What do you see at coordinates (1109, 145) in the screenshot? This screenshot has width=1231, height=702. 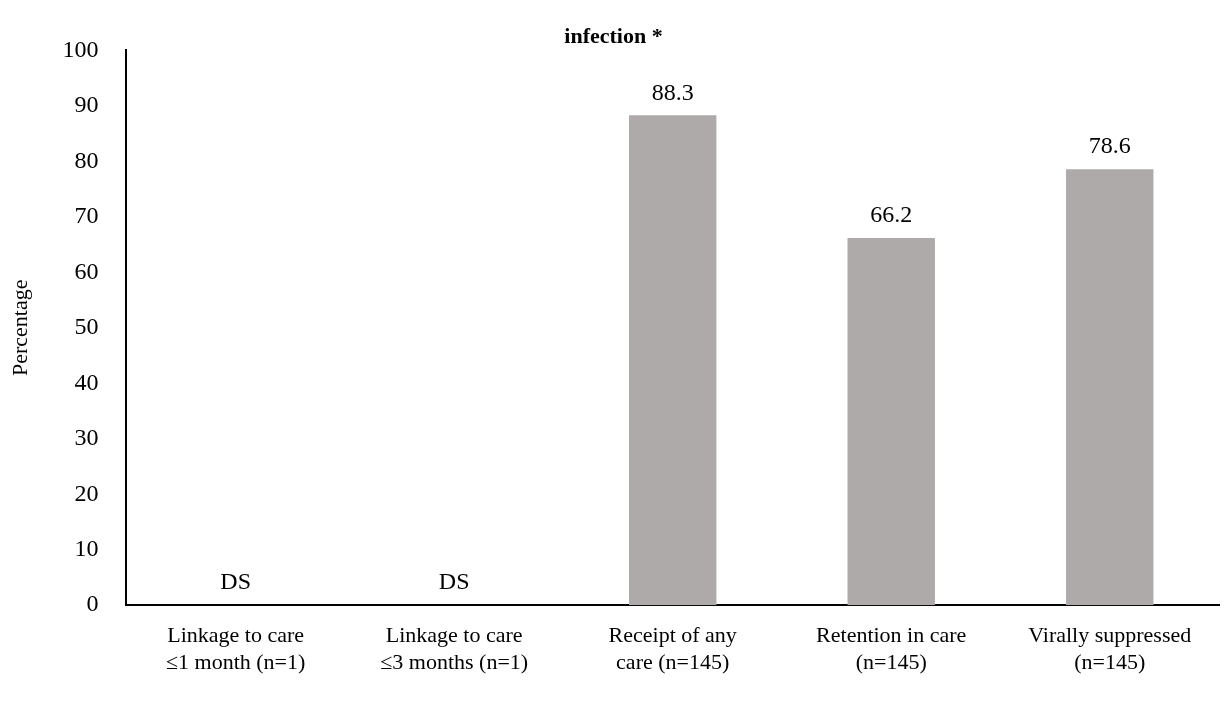 I see `data-label: 78.6` at bounding box center [1109, 145].